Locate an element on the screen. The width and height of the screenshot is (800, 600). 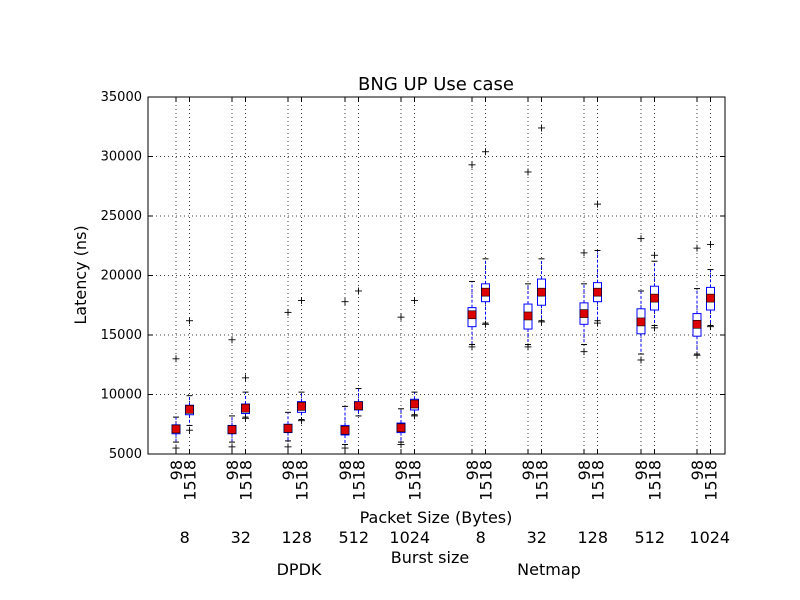
y-tick-label: 35000 is located at coordinates (121, 97).